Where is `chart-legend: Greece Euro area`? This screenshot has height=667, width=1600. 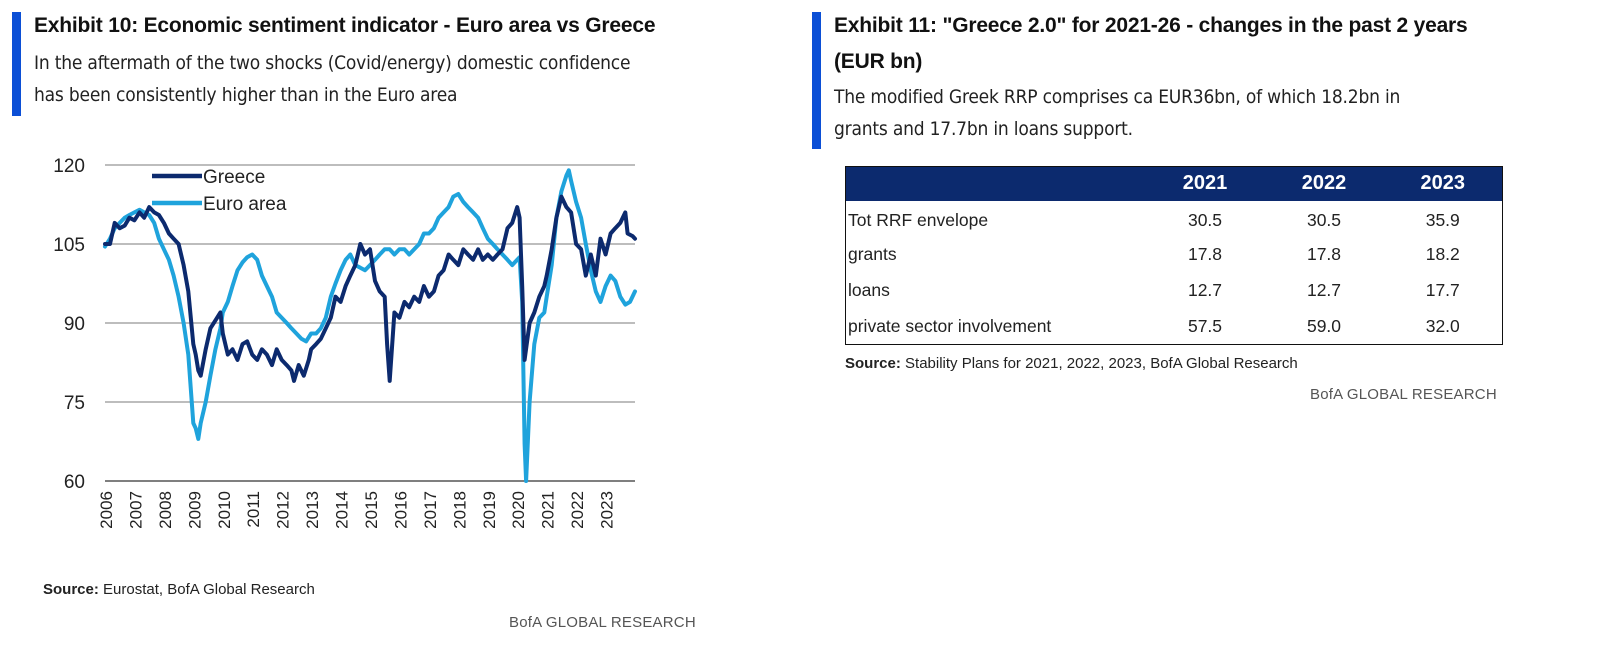
chart-legend: Greece Euro area is located at coordinates (219, 191).